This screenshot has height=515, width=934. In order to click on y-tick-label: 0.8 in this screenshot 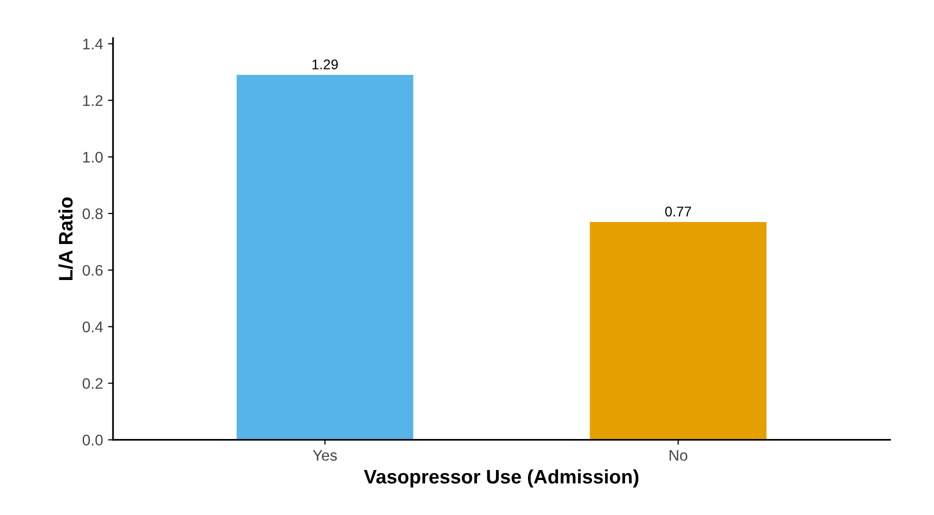, I will do `click(92, 214)`.